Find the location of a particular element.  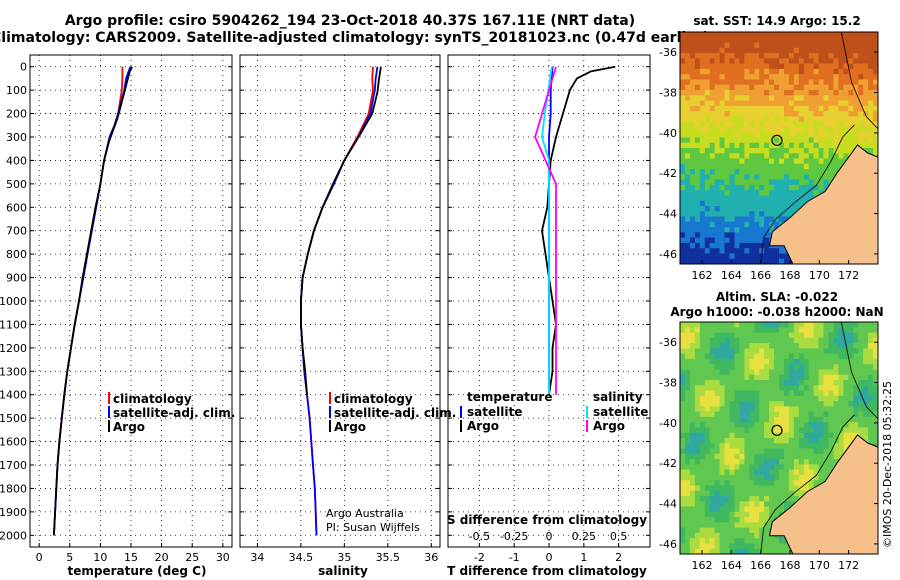

x-tick-label: 34.5 is located at coordinates (301, 557).